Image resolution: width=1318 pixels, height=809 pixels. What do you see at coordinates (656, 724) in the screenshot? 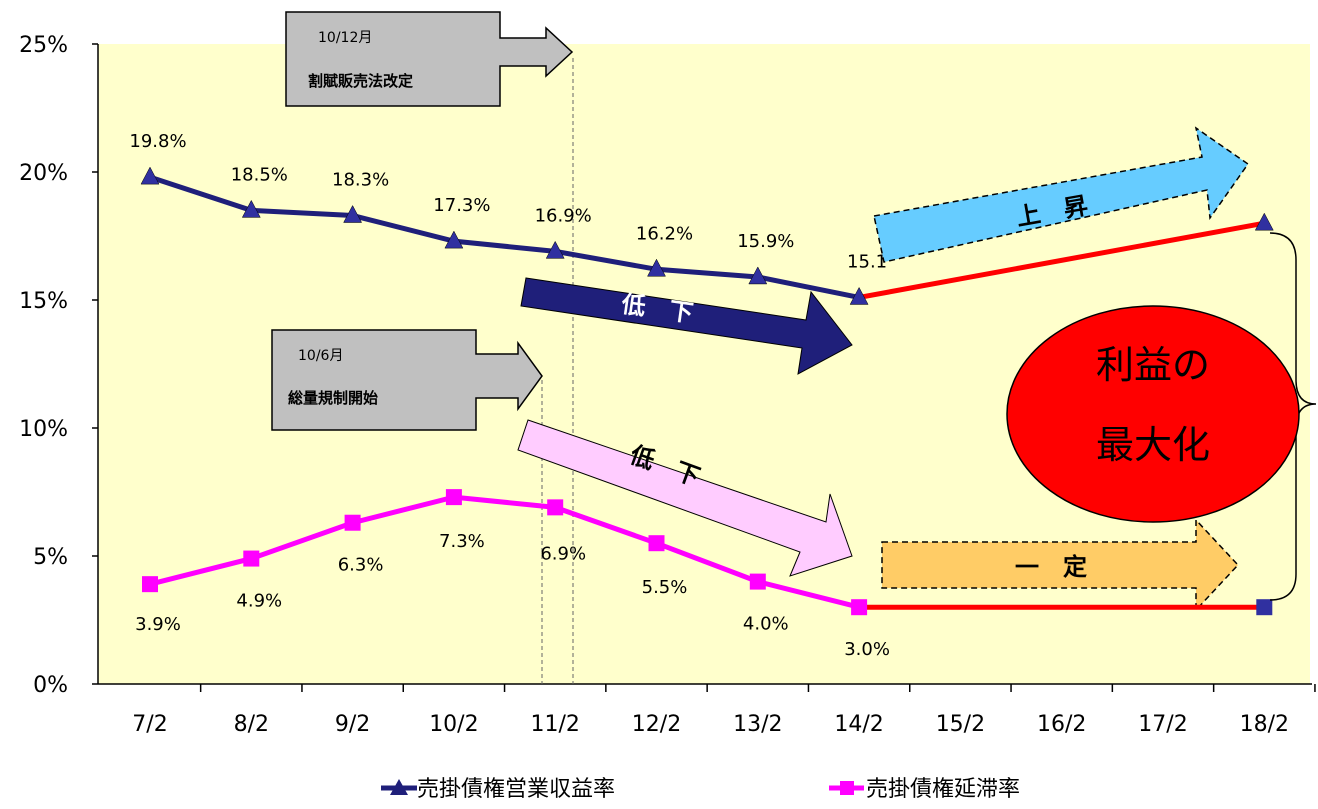
I see `x-tick-label: 12/2` at bounding box center [656, 724].